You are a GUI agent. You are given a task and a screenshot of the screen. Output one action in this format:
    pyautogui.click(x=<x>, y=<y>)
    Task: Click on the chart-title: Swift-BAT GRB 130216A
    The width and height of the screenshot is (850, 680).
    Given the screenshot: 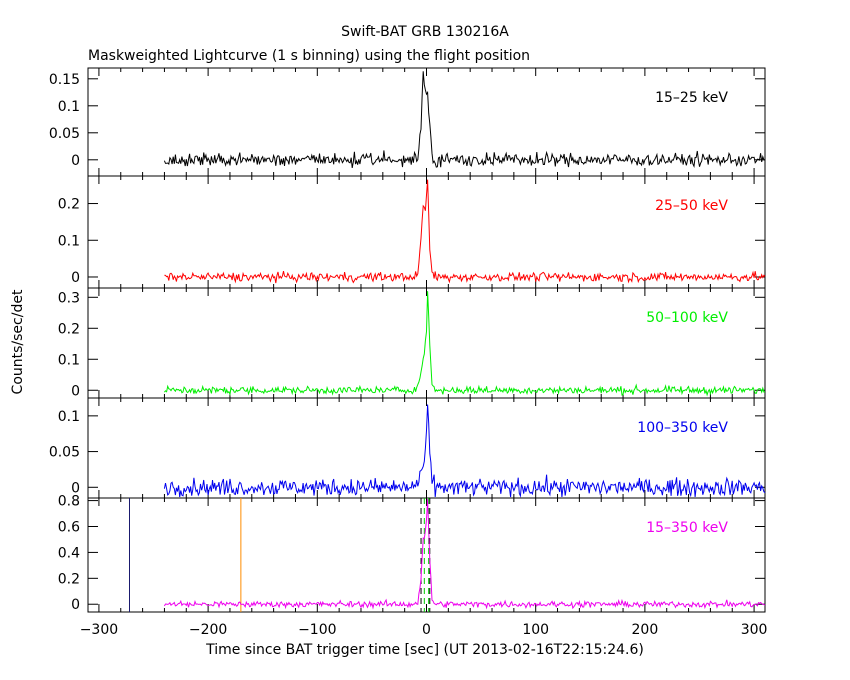 What is the action you would take?
    pyautogui.click(x=425, y=32)
    